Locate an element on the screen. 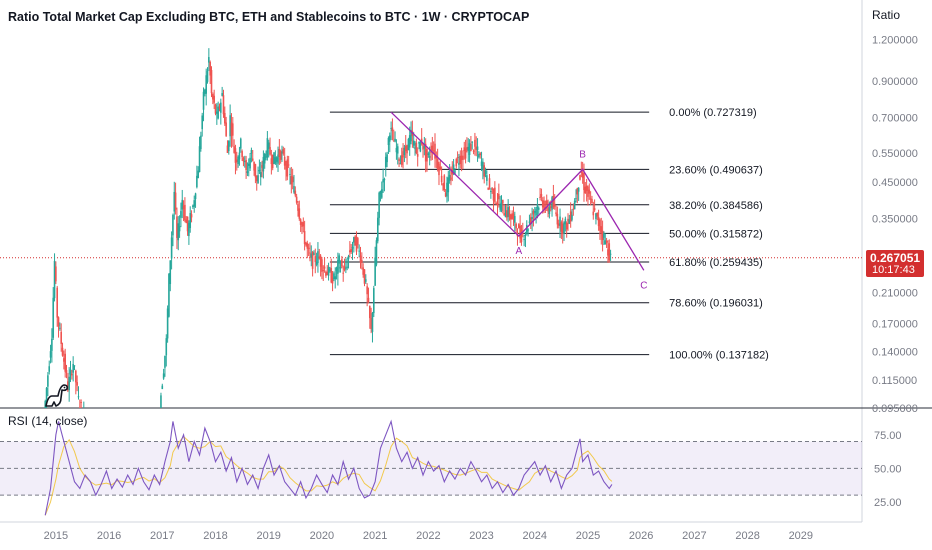 This screenshot has width=932, height=550. fib-level-label: 23.60% (0.490637) is located at coordinates (716, 170).